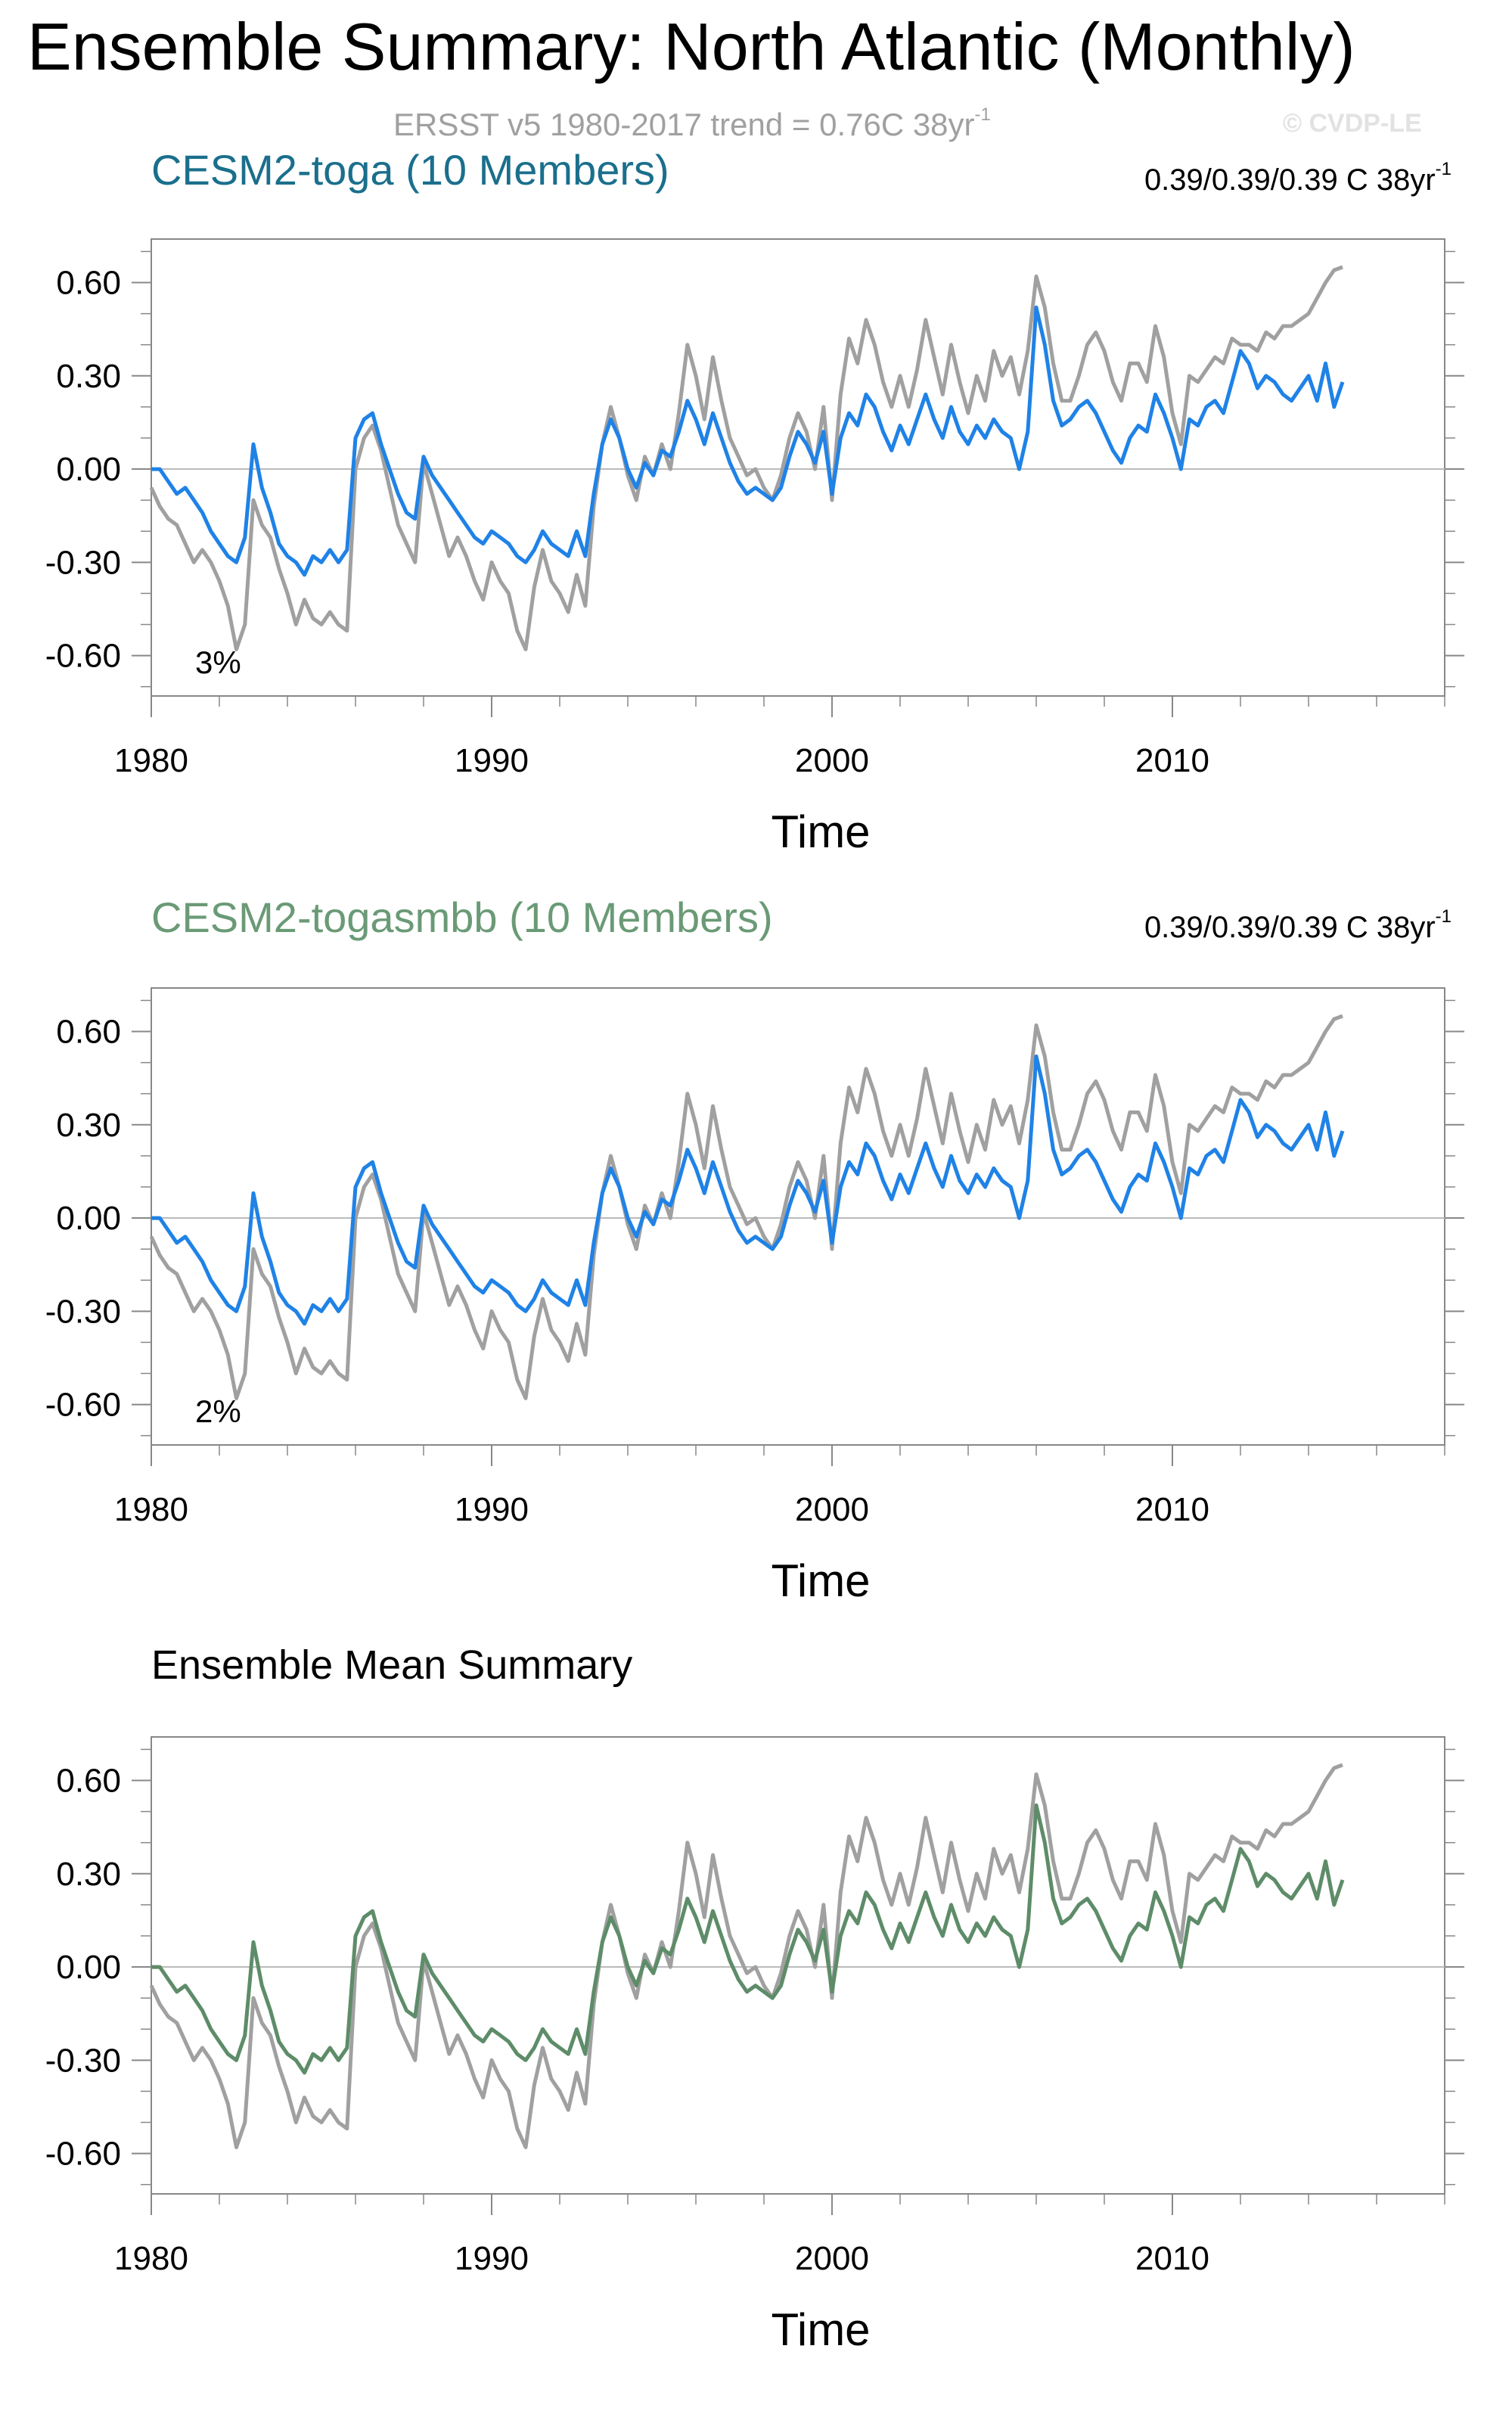 This screenshot has width=1512, height=2411. What do you see at coordinates (1443, 169) in the screenshot?
I see `trend-label-toga-superscript: -1` at bounding box center [1443, 169].